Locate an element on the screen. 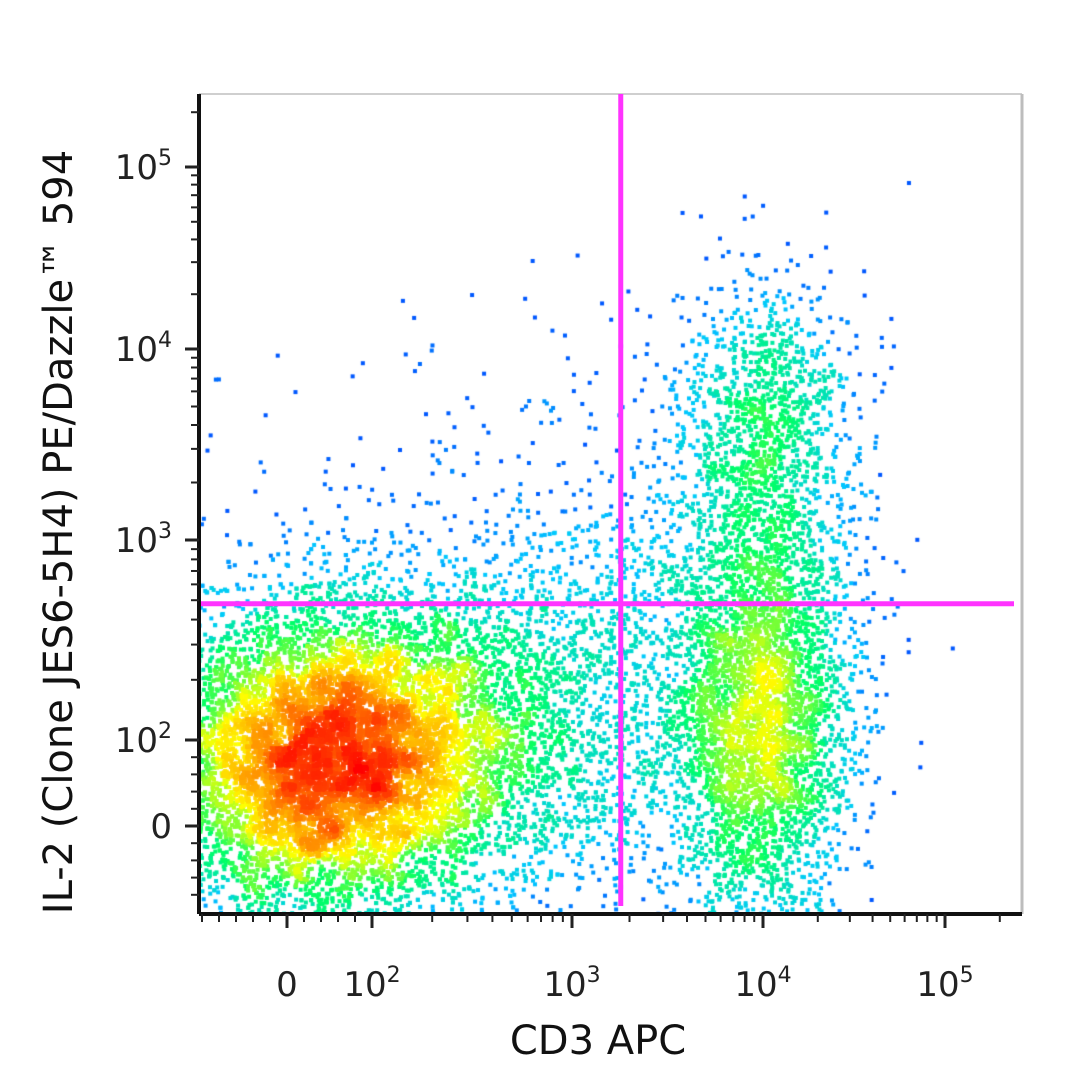 The image size is (1080, 1080). x-axis-title: CD3 APC is located at coordinates (598, 1041).